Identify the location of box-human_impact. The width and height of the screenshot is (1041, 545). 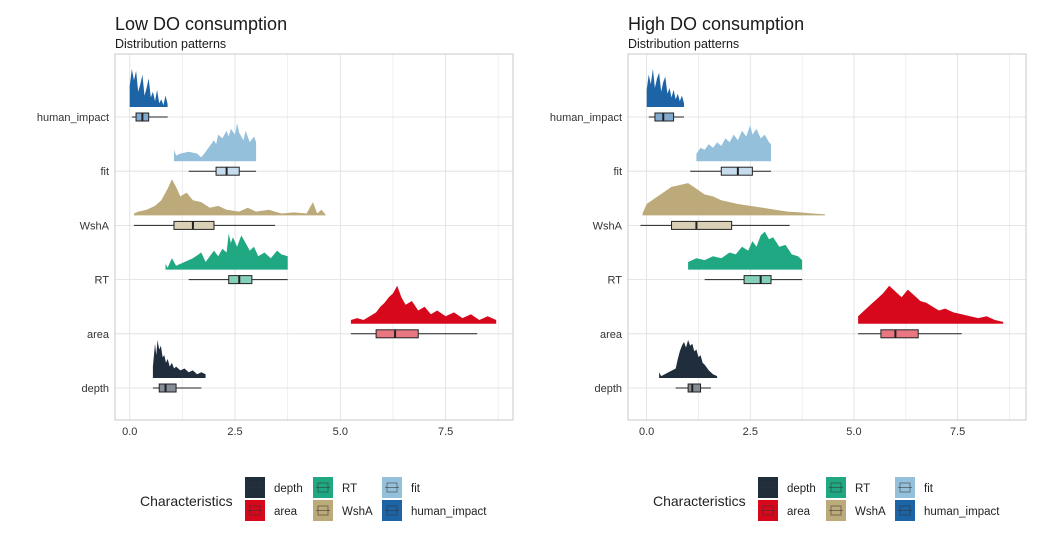
(664, 117).